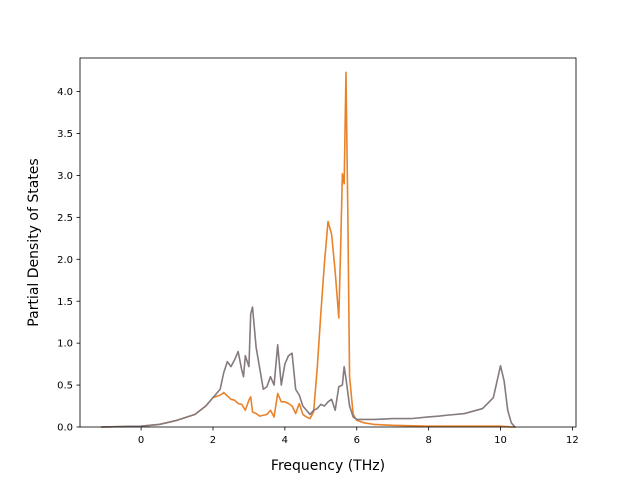  I want to click on y-tick-label: 1.0, so click(65, 344).